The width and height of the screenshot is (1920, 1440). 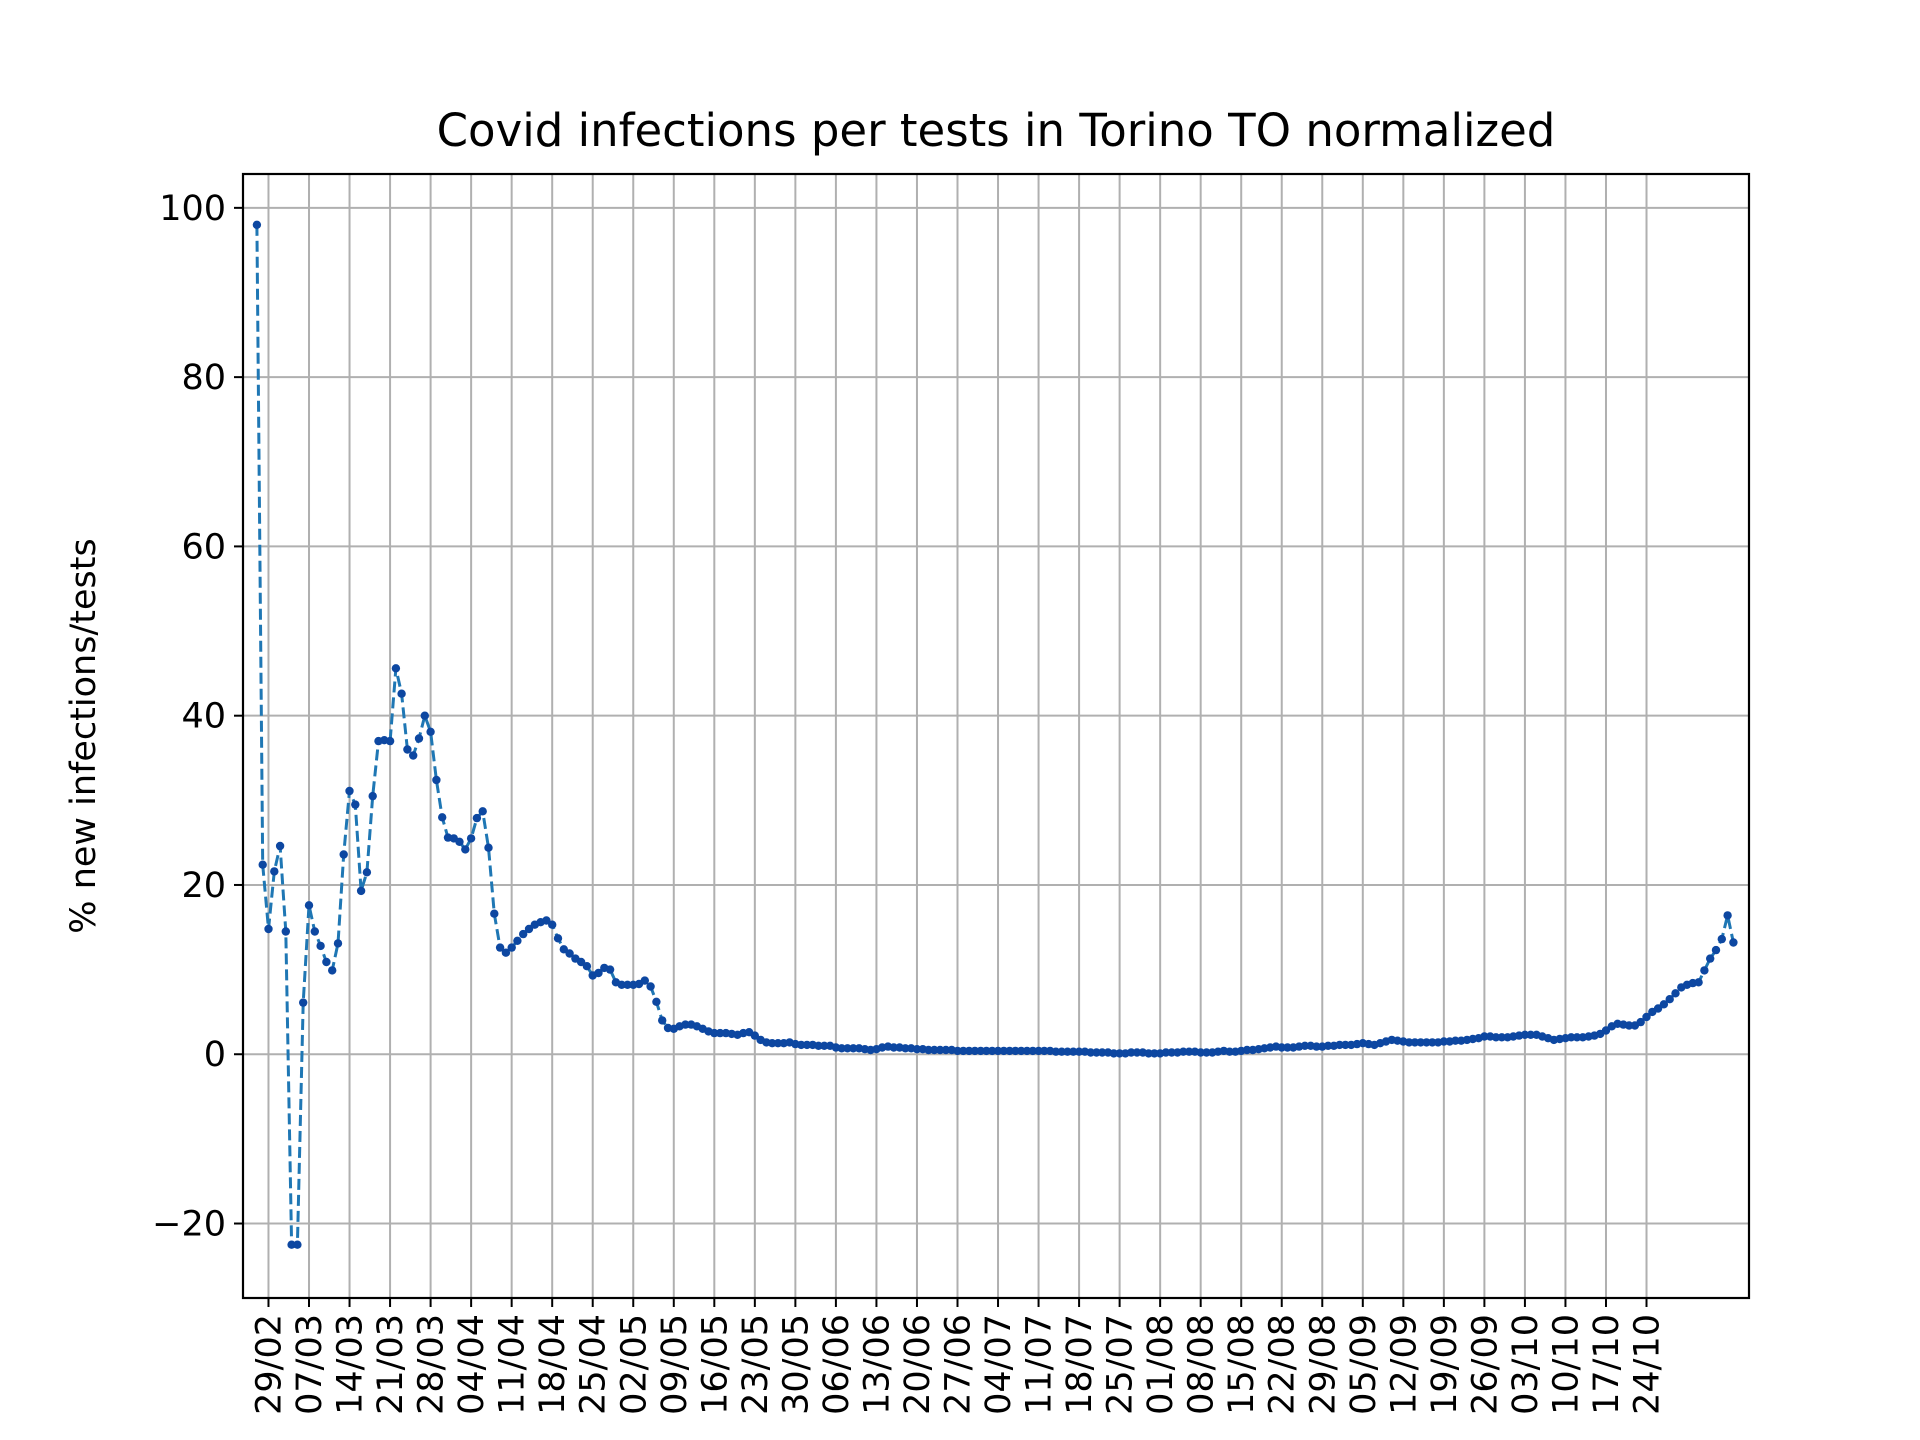 What do you see at coordinates (432, 1364) in the screenshot?
I see `x-tick-label: 28/03` at bounding box center [432, 1364].